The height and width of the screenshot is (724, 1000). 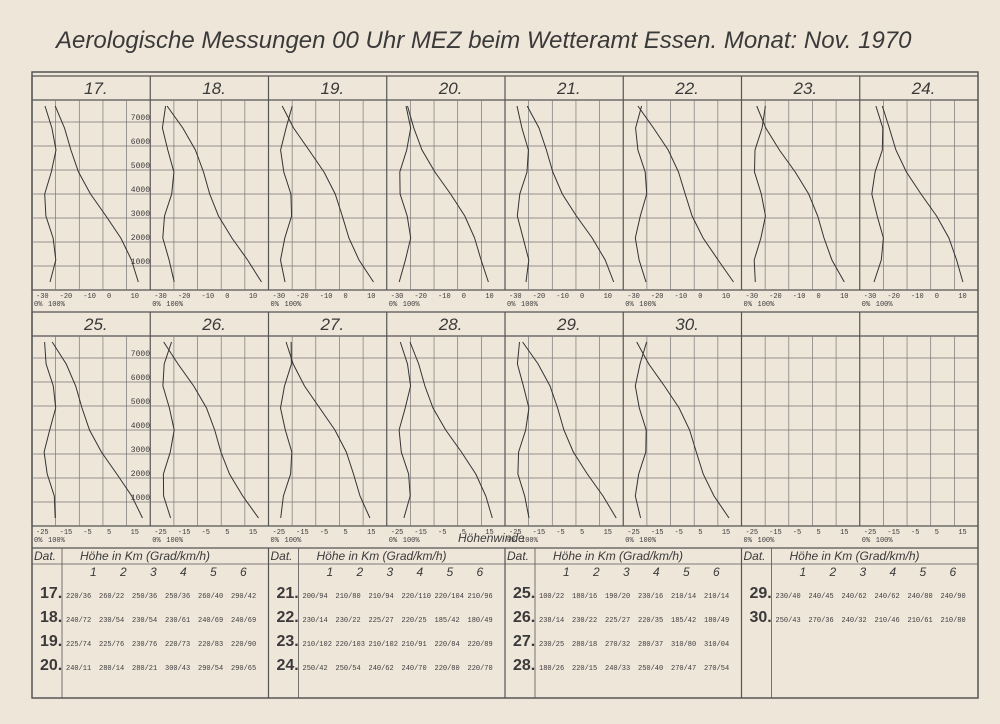 I want to click on wind-value: 238/14, so click(x=551, y=621).